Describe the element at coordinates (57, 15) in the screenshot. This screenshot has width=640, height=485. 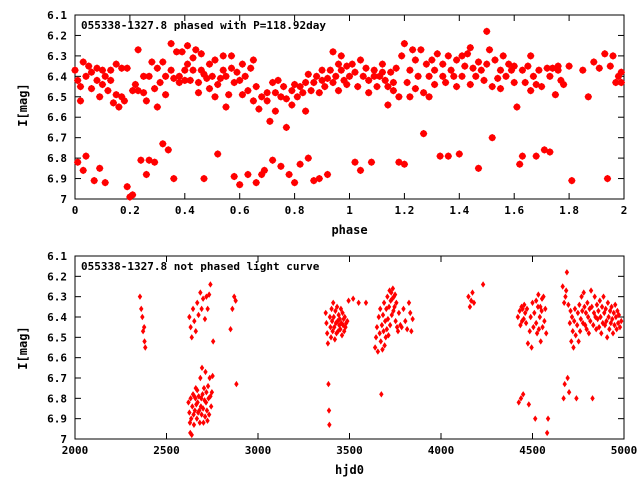
I see `y-tick-label: 6.1` at that location.